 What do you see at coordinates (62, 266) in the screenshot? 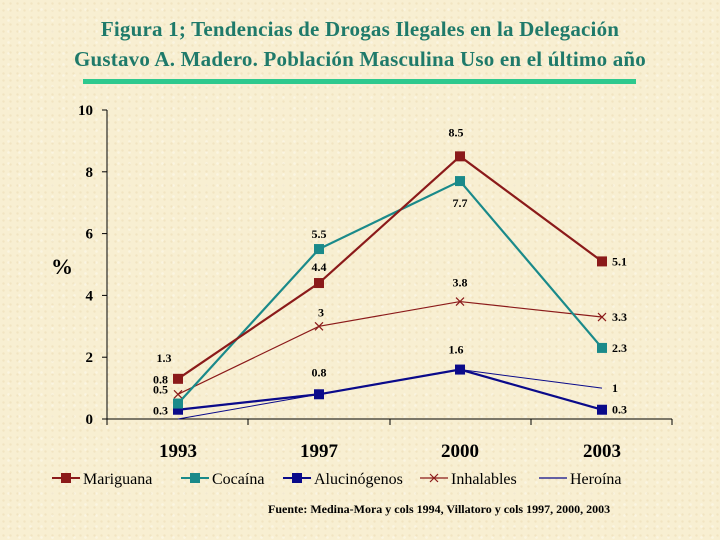
I see `y-axis-label: %` at bounding box center [62, 266].